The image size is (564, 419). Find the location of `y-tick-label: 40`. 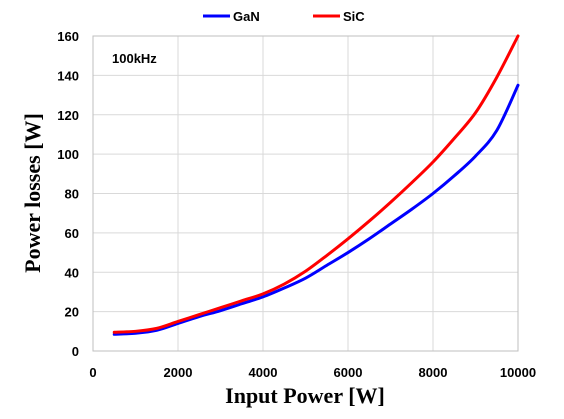

y-tick-label: 40 is located at coordinates (72, 272).